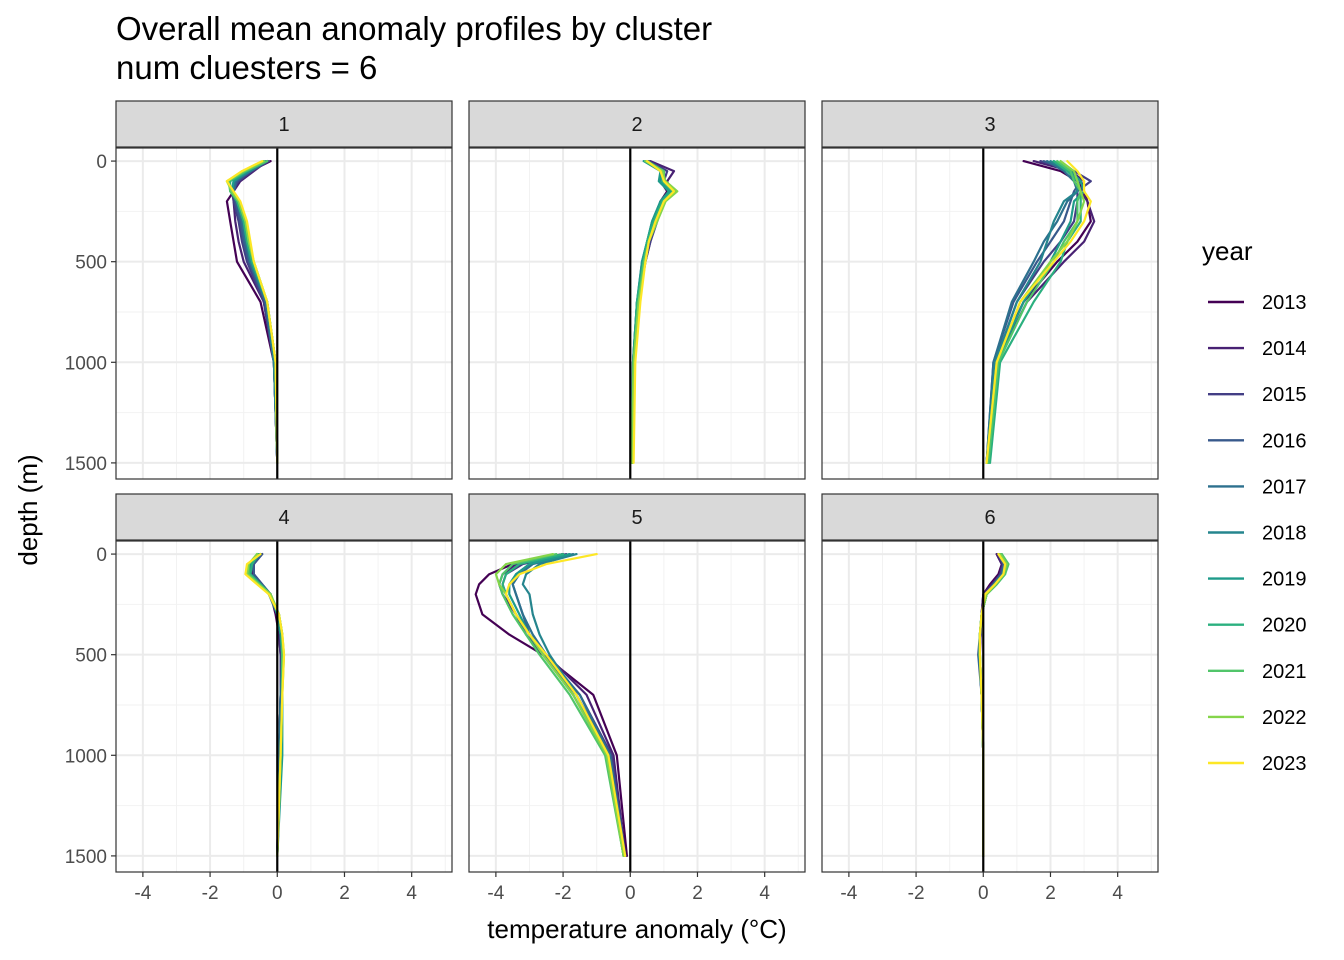 The image size is (1344, 960). I want to click on panel-3: 3, so click(990, 290).